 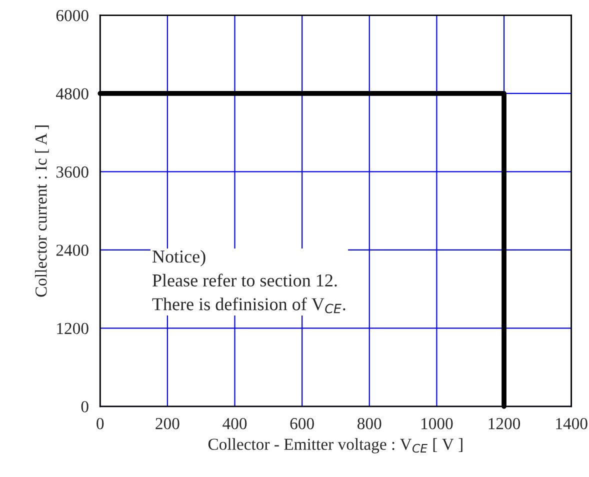 What do you see at coordinates (72, 172) in the screenshot?
I see `y-tick-label: 3600` at bounding box center [72, 172].